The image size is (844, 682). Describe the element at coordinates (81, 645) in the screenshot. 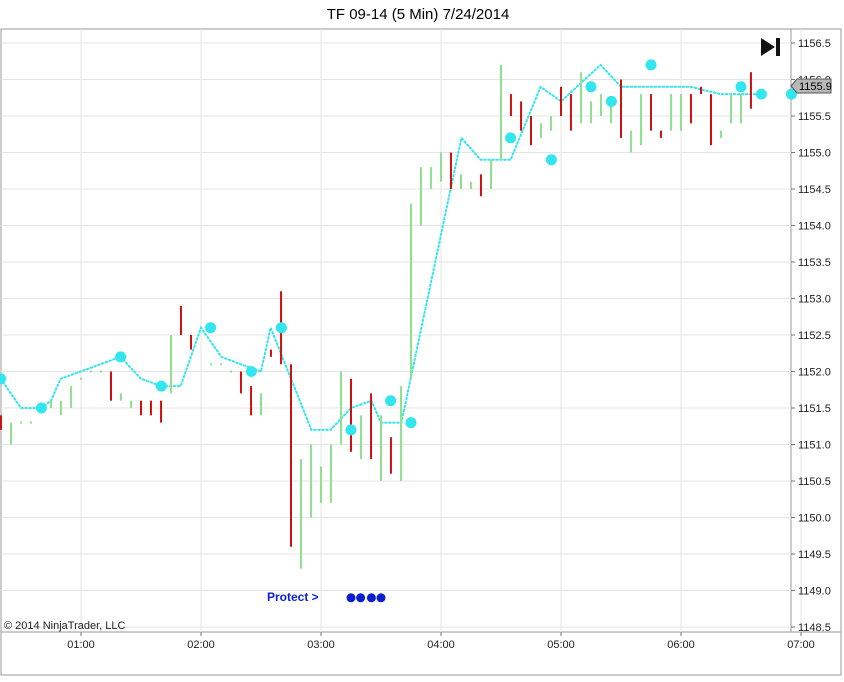

I see `x-tick-label: 01:00` at that location.